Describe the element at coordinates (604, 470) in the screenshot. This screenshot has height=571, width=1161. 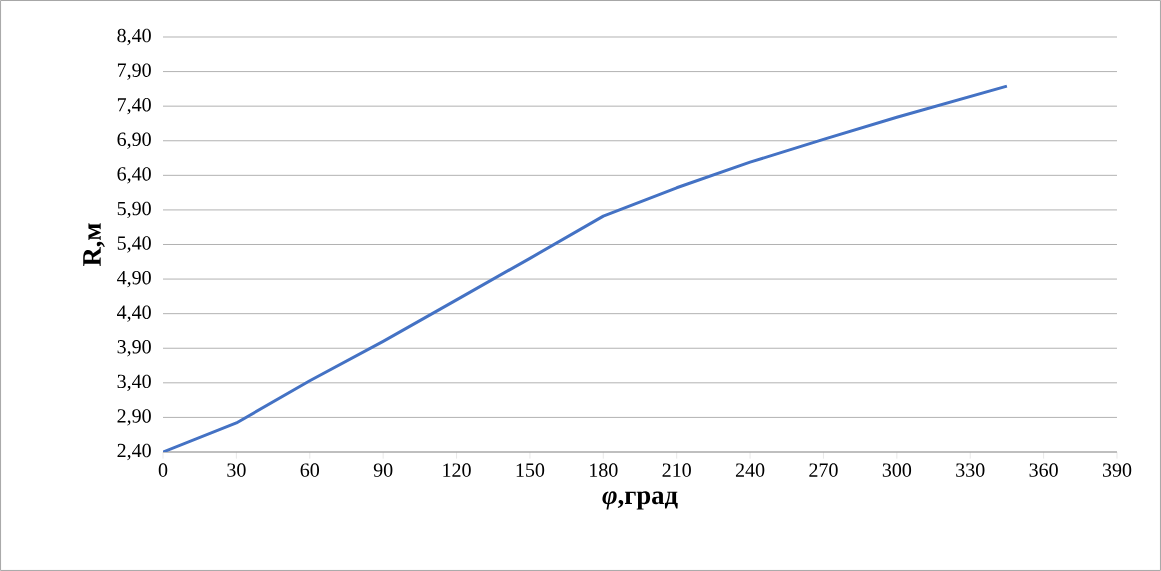
I see `x-tick-label: 180` at that location.